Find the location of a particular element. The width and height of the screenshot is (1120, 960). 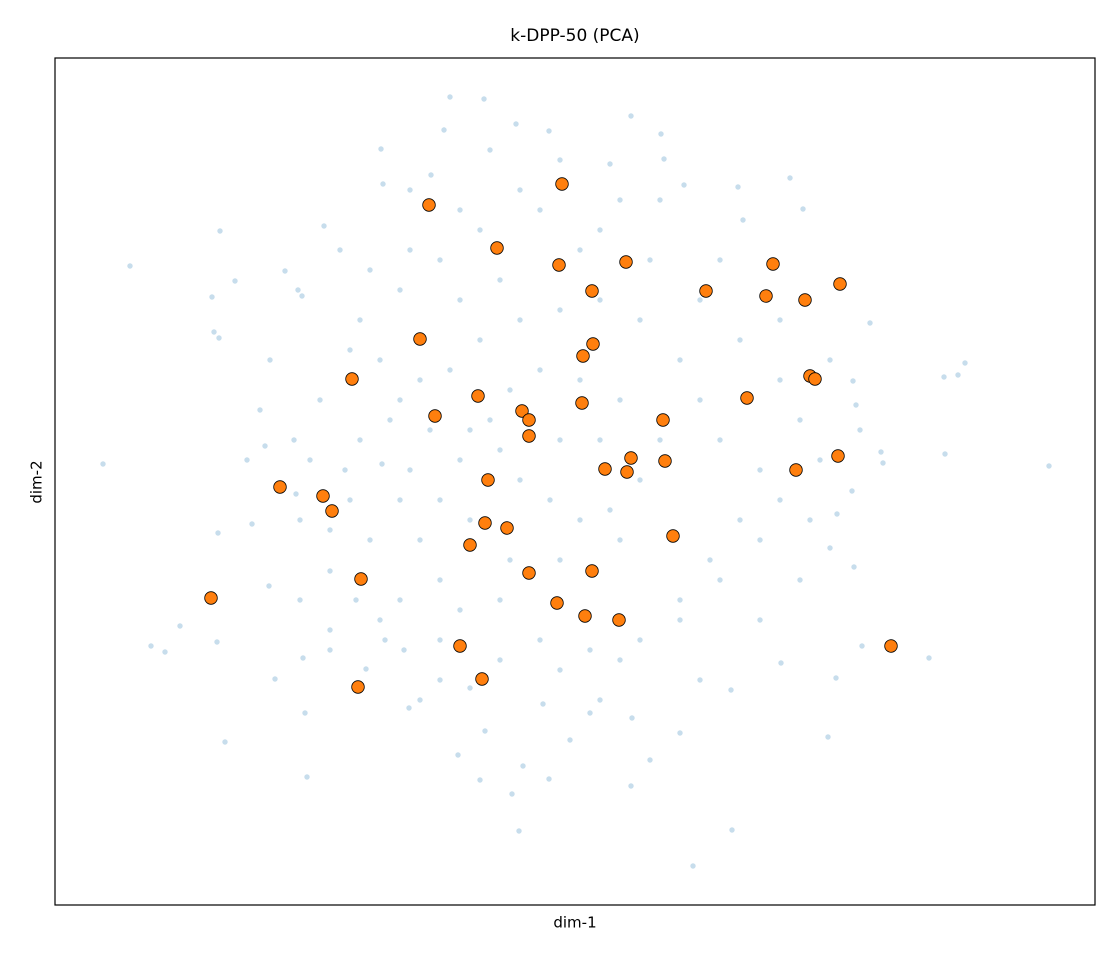

y-axis-label: dim-2 is located at coordinates (37, 481).